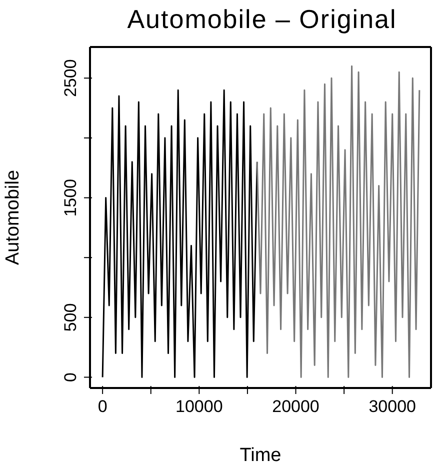 The image size is (434, 465). I want to click on y-tick-label: 0, so click(70, 377).